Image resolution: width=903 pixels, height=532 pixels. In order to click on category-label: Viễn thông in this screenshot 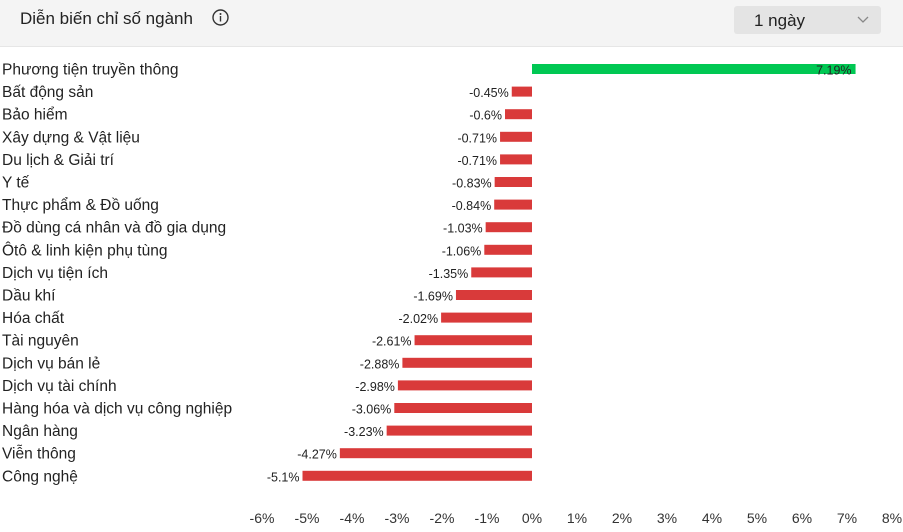, I will do `click(39, 454)`.